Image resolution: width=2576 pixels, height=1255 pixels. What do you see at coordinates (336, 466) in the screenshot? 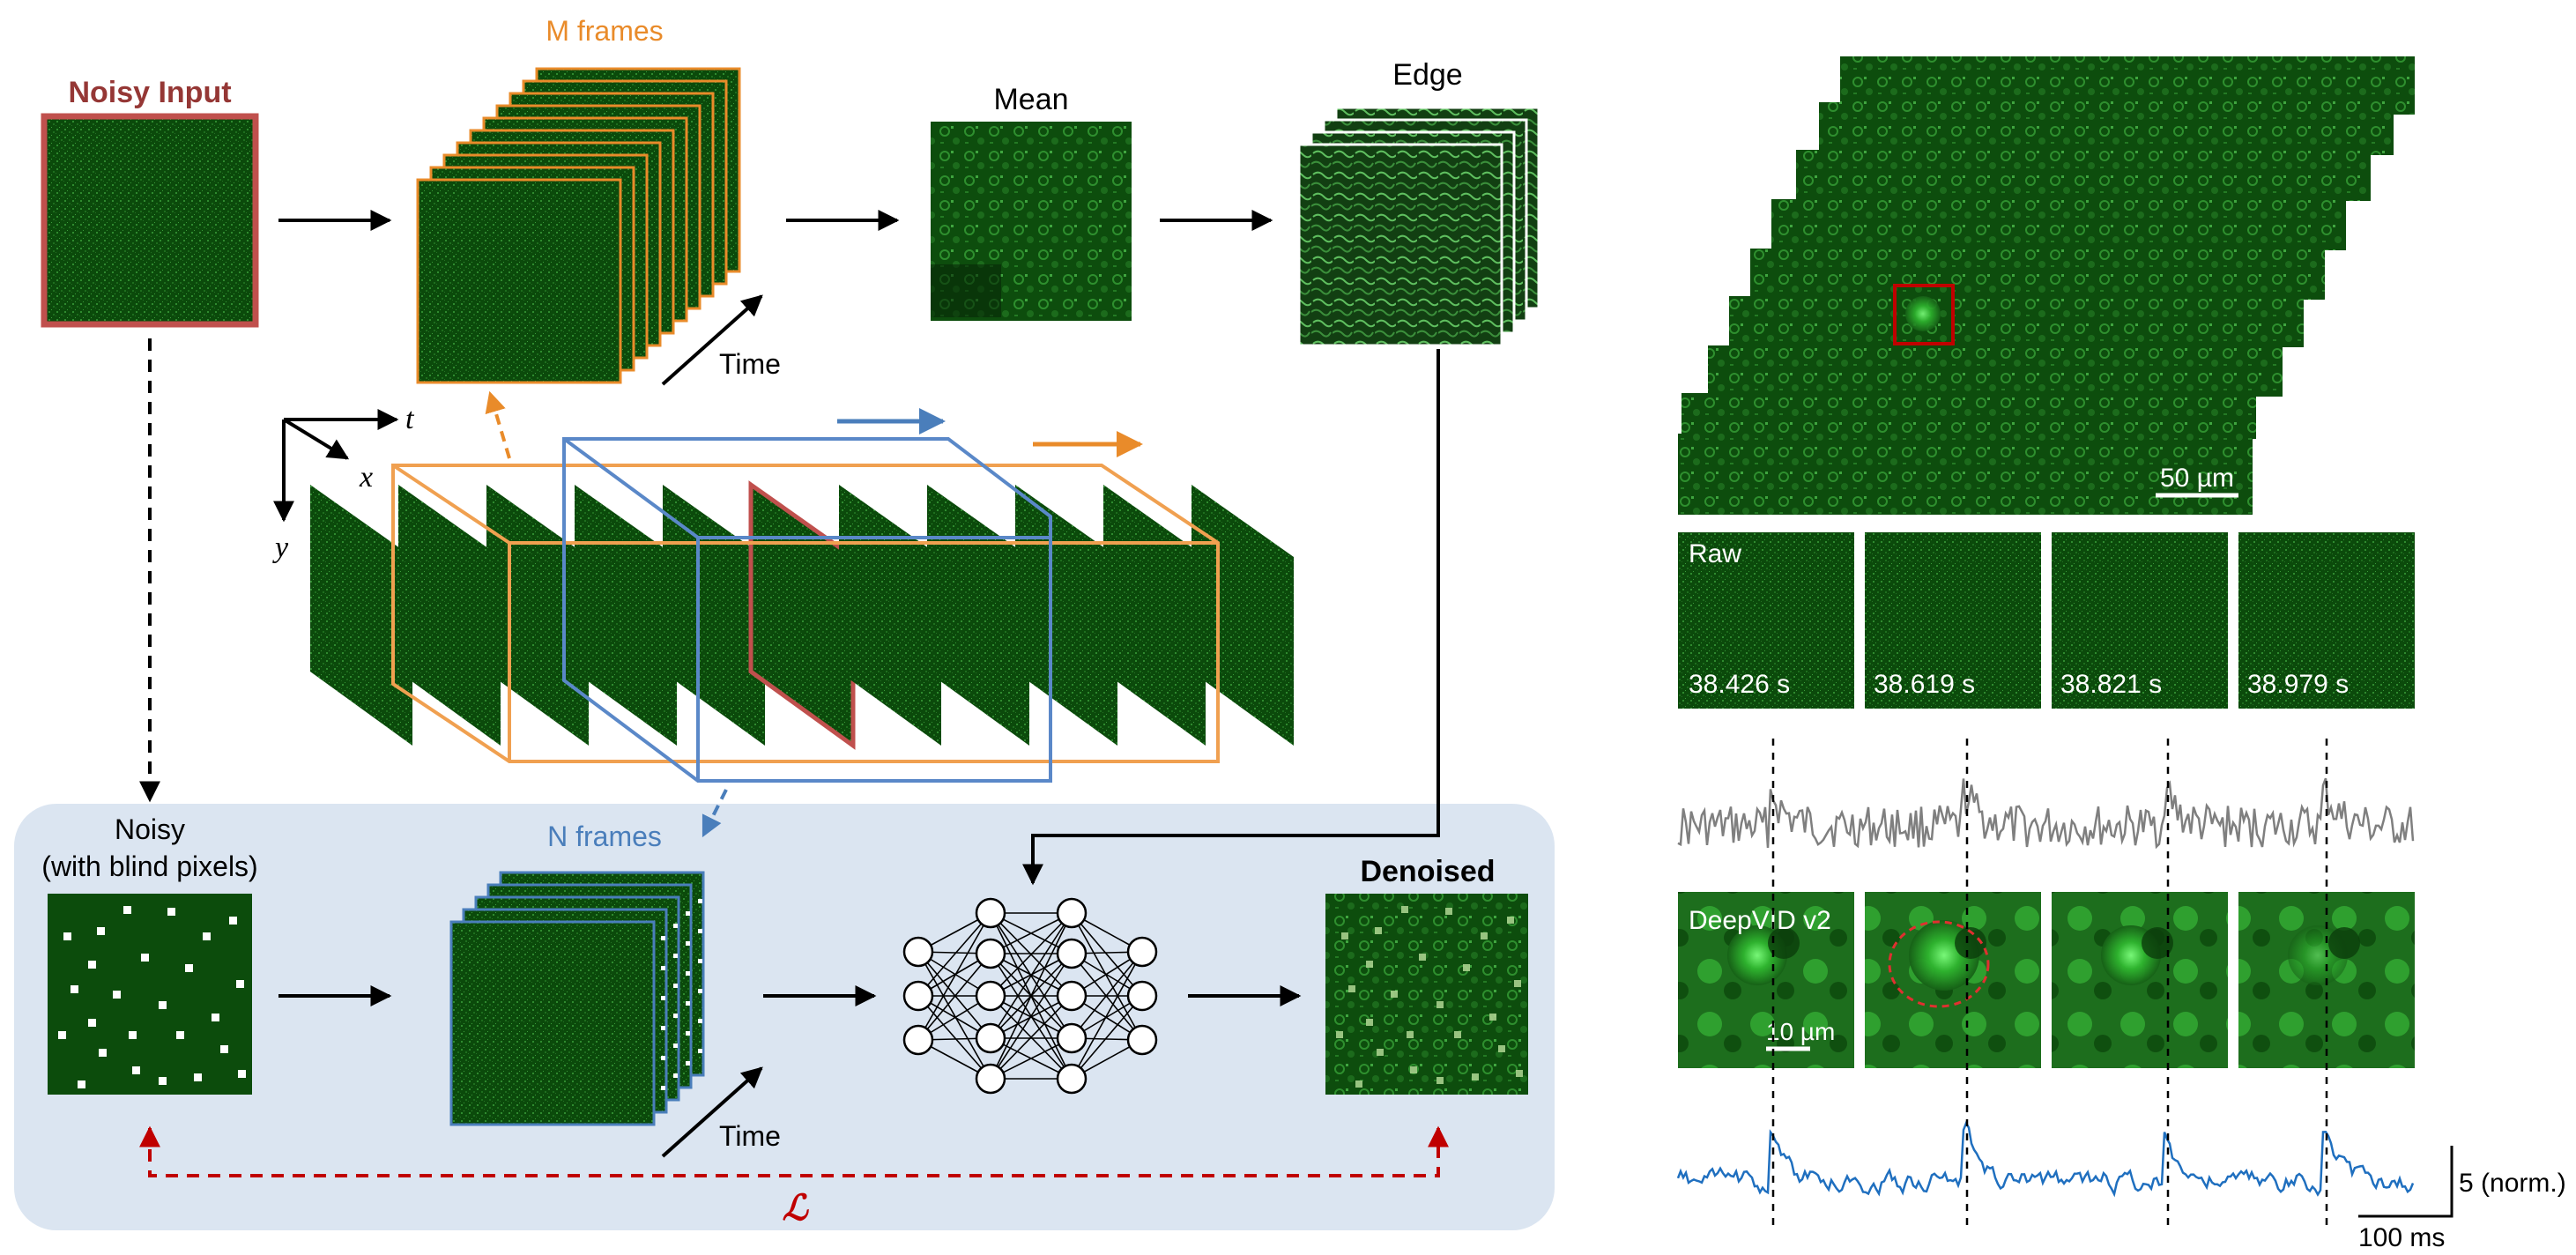
I see `axes-indicator` at bounding box center [336, 466].